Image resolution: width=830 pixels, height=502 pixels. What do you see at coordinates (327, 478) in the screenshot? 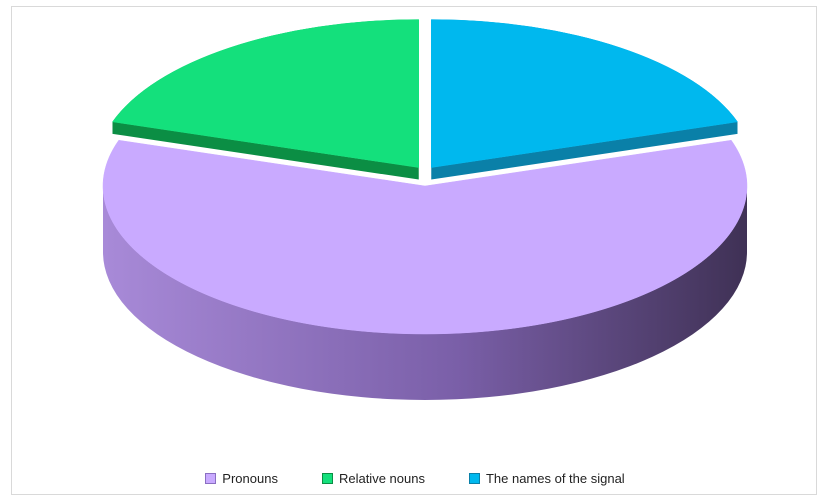
I see `legend-swatch-relative-nouns` at bounding box center [327, 478].